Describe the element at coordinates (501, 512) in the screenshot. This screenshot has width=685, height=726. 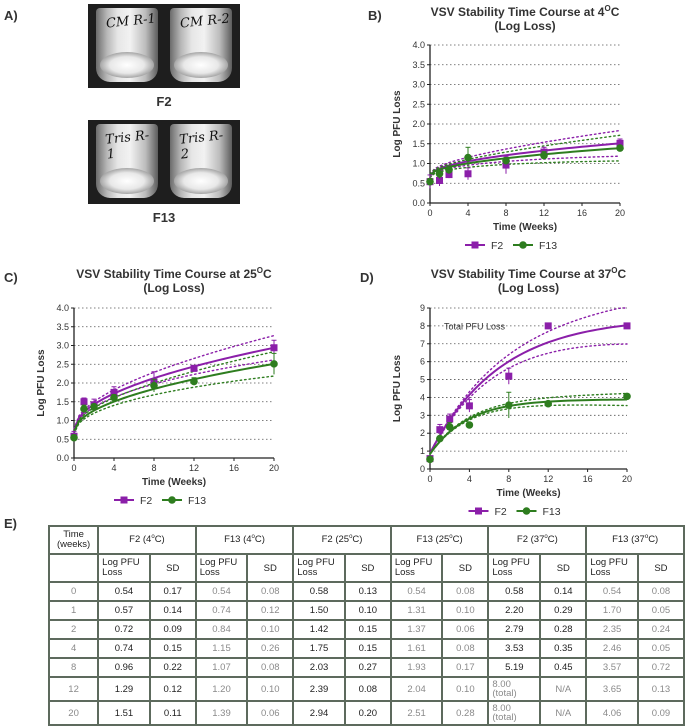
I see `legend-label-f2: F2` at that location.